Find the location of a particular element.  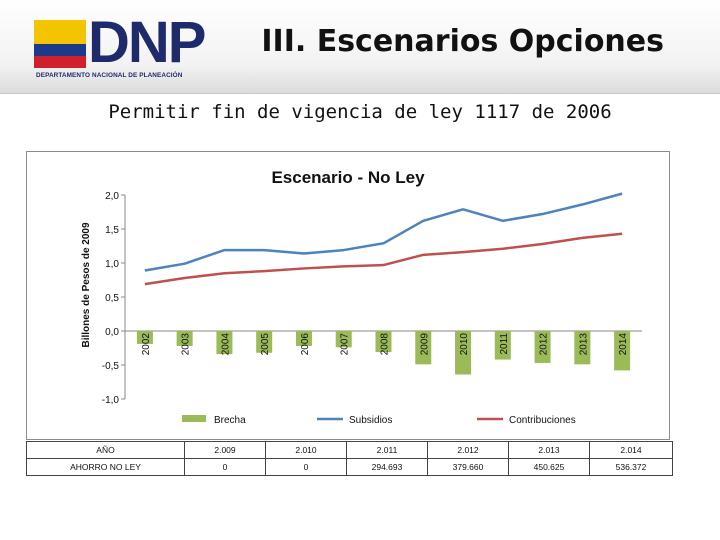

table-cell: 536.372 is located at coordinates (631, 467).